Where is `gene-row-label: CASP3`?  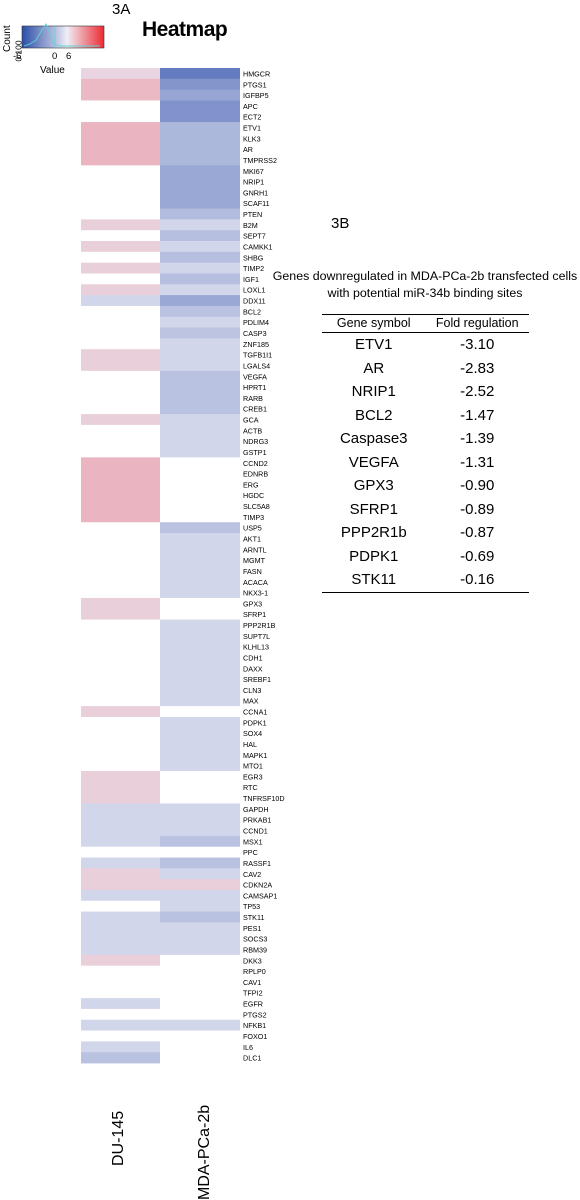
gene-row-label: CASP3 is located at coordinates (255, 333).